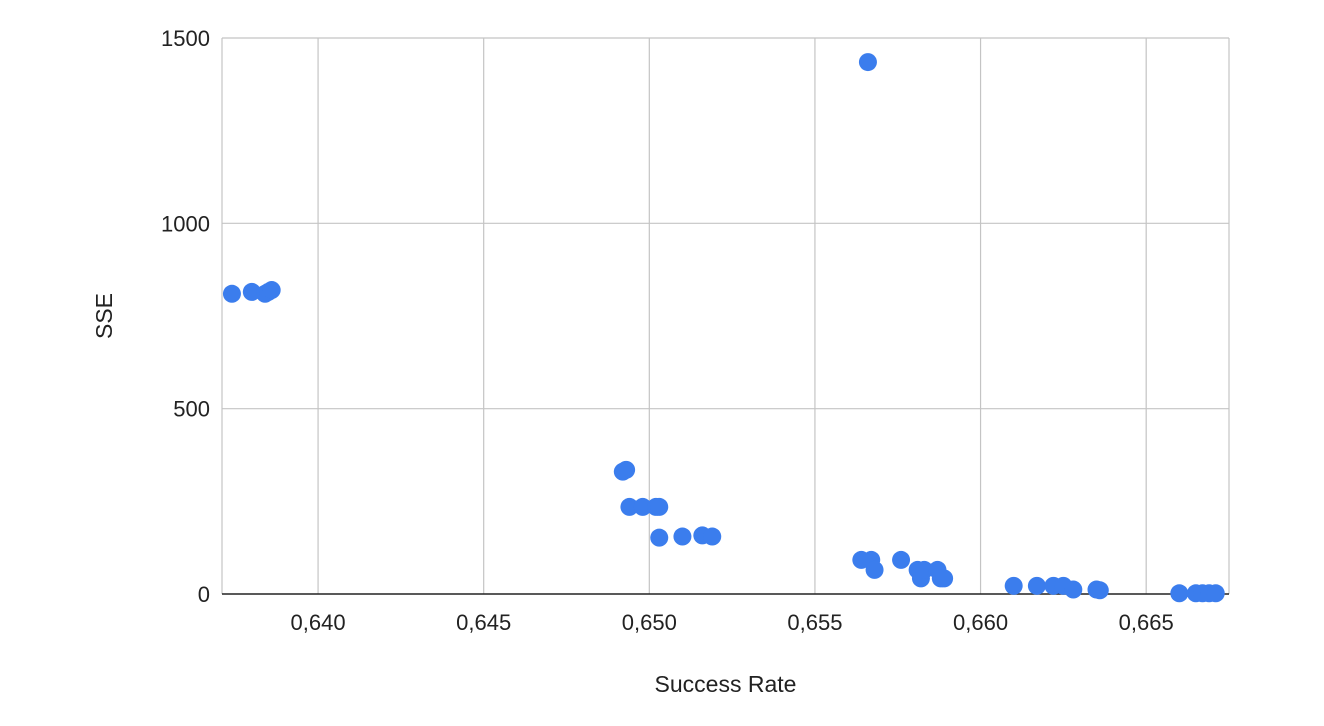  I want to click on x-axis-title: Success Rate, so click(726, 684).